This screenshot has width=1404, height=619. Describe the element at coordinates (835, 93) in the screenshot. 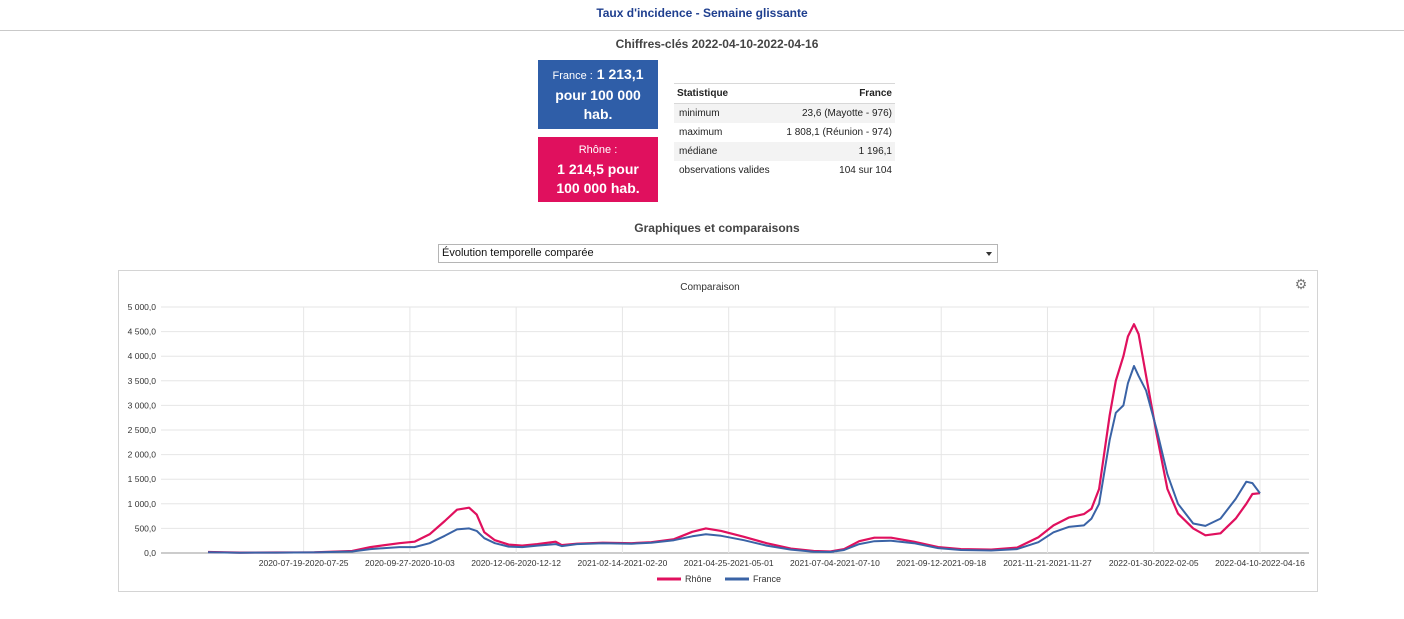

I see `statistics-header-france: France` at that location.